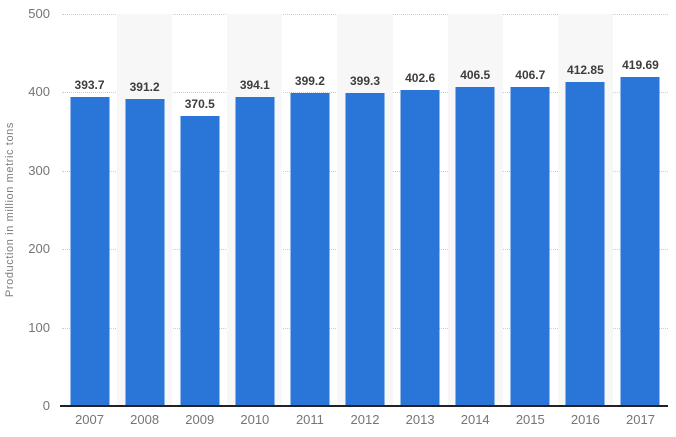 The image size is (676, 437). I want to click on x-tick-label-2012: 2012, so click(365, 419).